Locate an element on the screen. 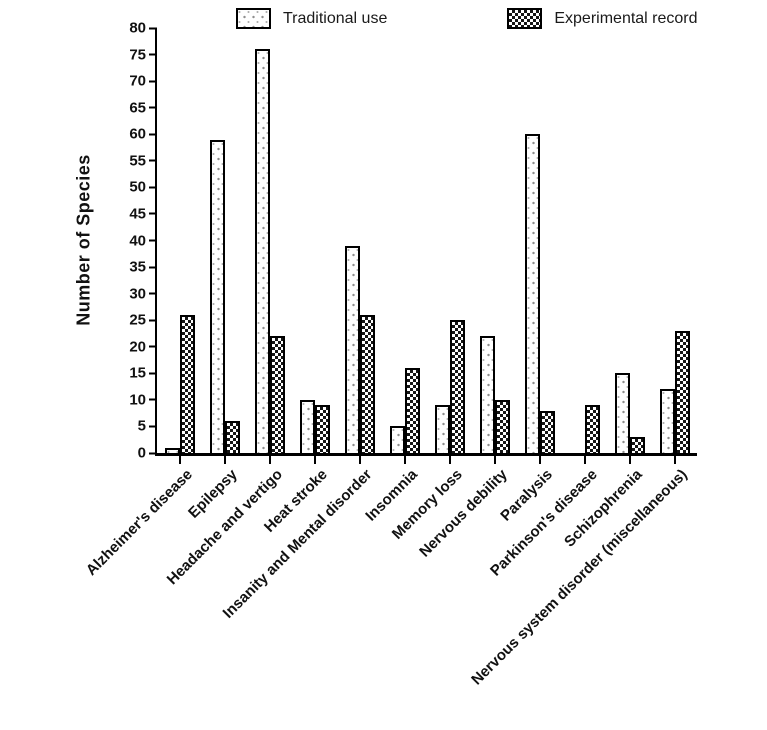 The image size is (767, 730). y-tick-label: 55 is located at coordinates (137, 161).